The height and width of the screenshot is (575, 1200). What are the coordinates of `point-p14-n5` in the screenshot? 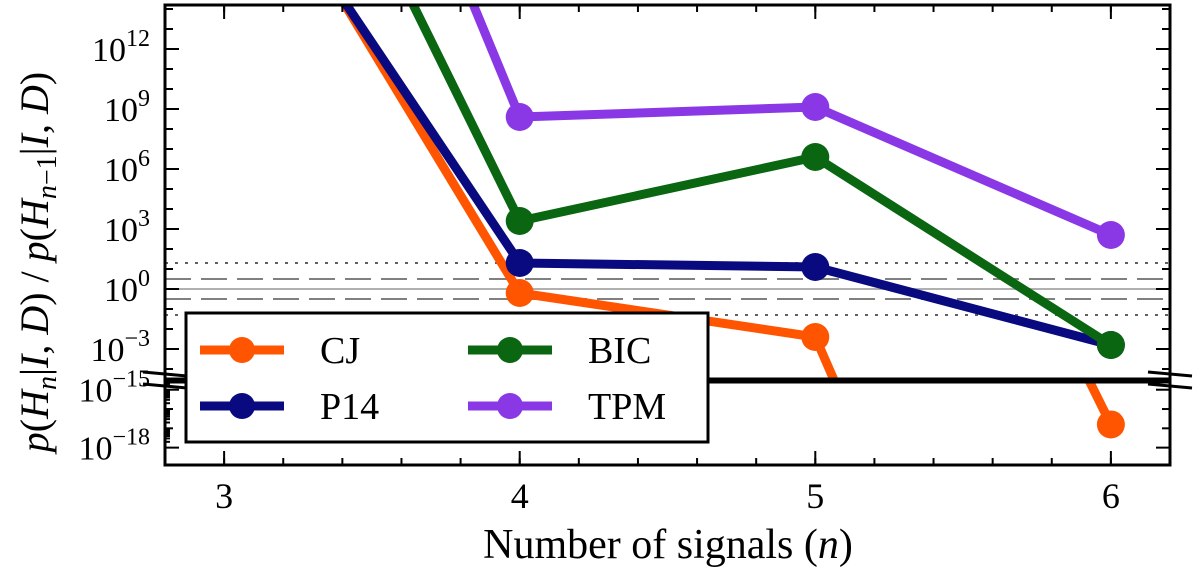 It's located at (815, 267).